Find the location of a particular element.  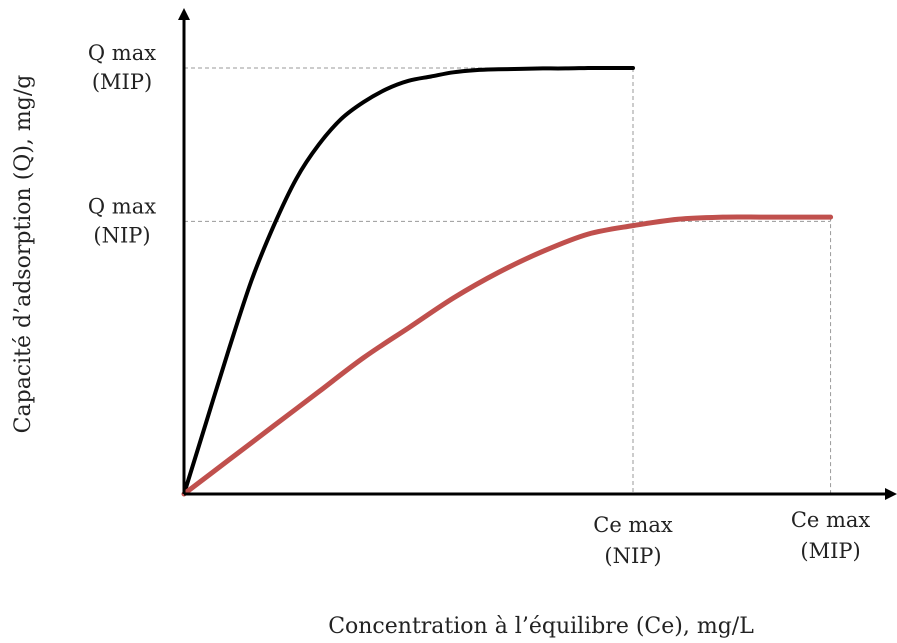

x-marker-label: (NIP) is located at coordinates (632, 556).